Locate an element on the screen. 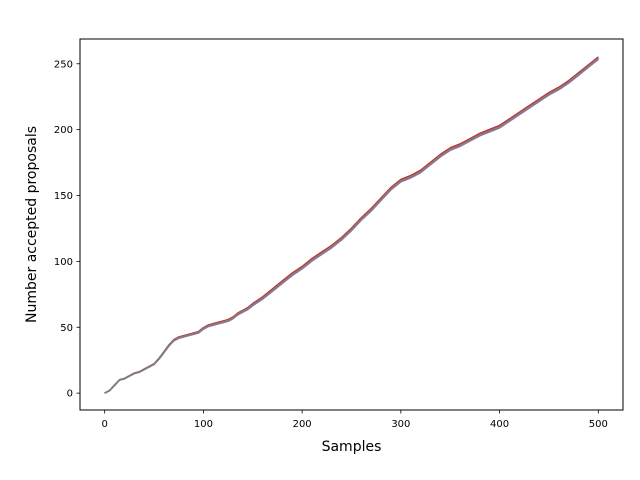 The width and height of the screenshot is (640, 480). x-tick-label: 200 is located at coordinates (302, 424).